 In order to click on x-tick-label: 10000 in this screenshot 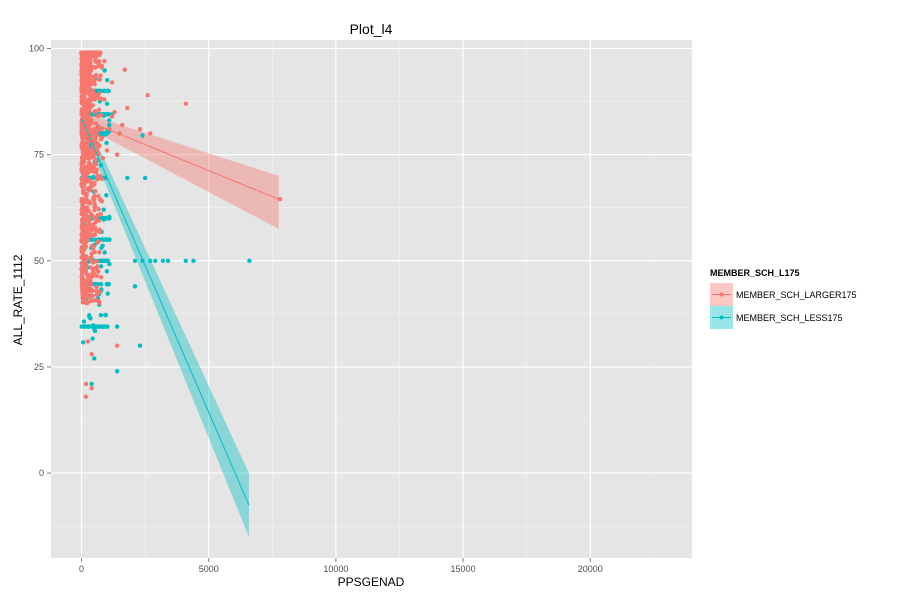, I will do `click(335, 569)`.